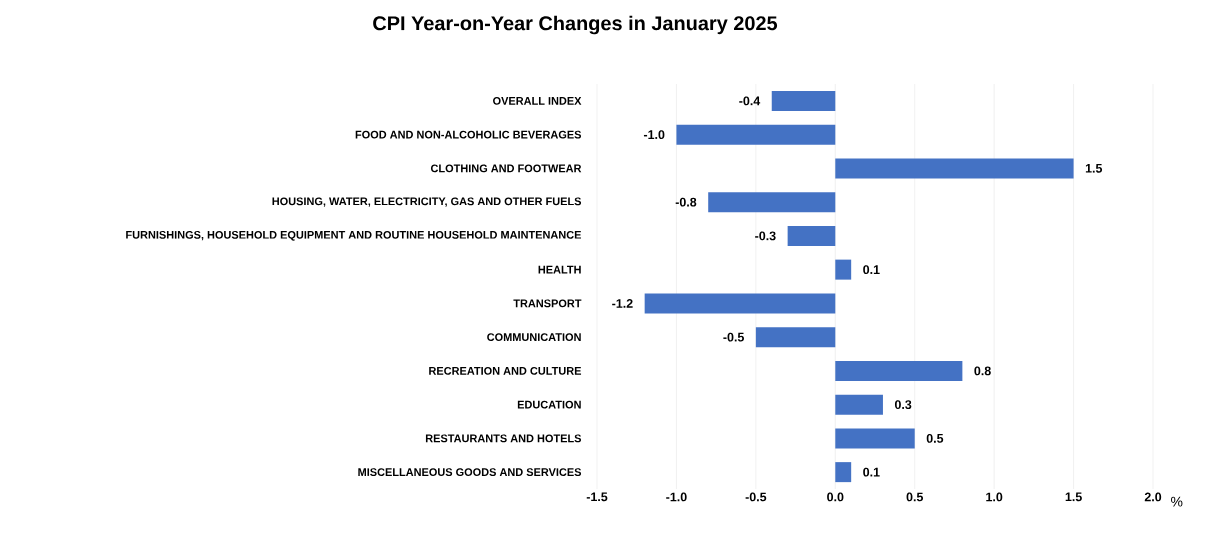  What do you see at coordinates (559, 269) in the screenshot?
I see `y-tick-label: HEALTH` at bounding box center [559, 269].